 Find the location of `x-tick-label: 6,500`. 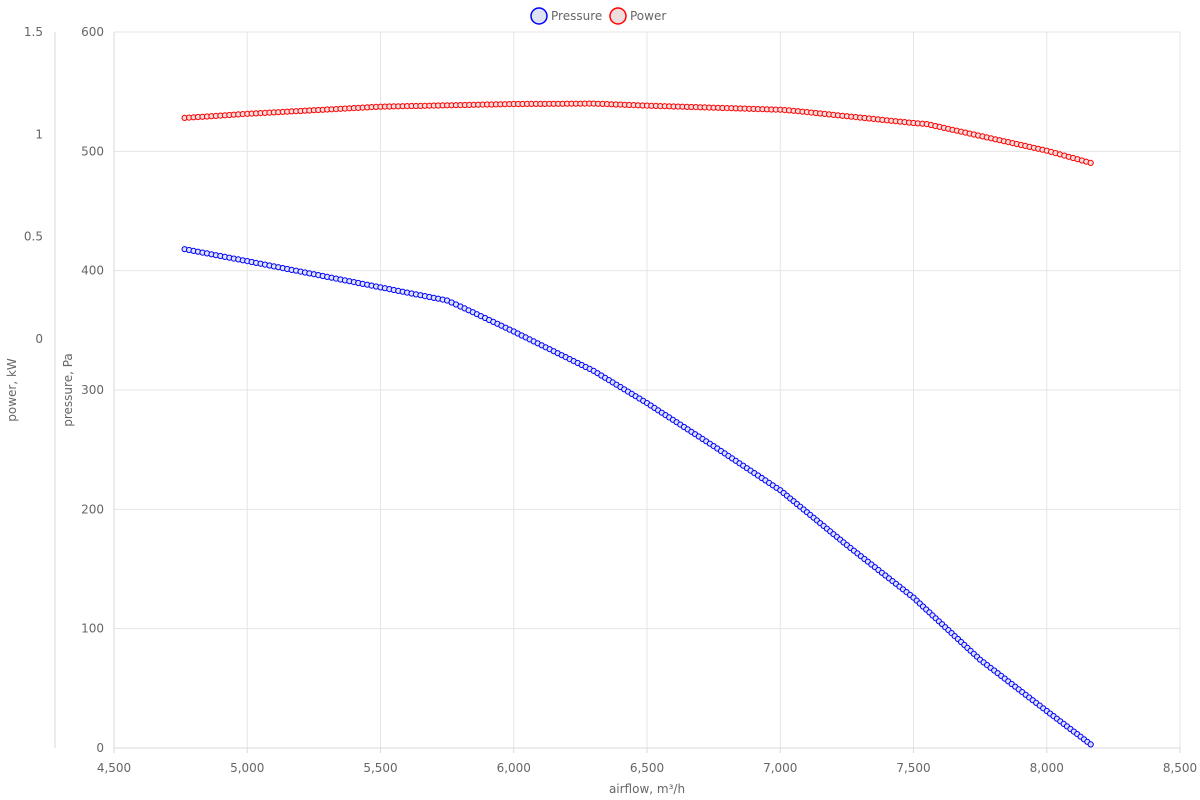

x-tick-label: 6,500 is located at coordinates (647, 768).